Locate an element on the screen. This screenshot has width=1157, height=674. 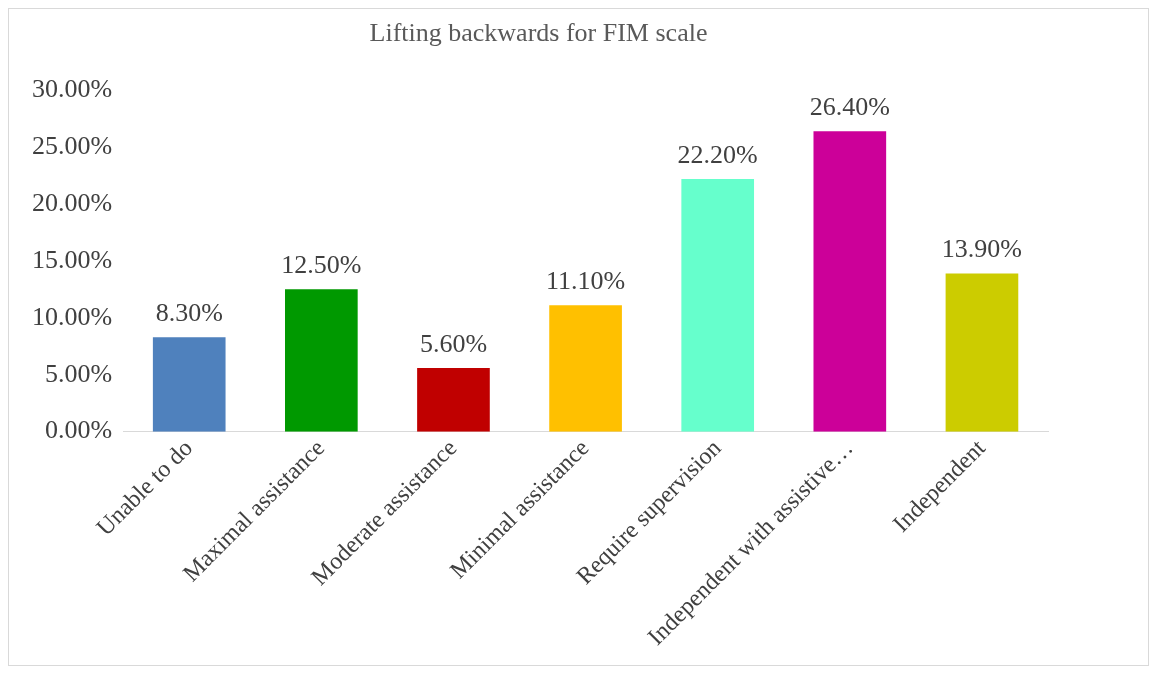
y-tick-label: 25.00% is located at coordinates (72, 145).